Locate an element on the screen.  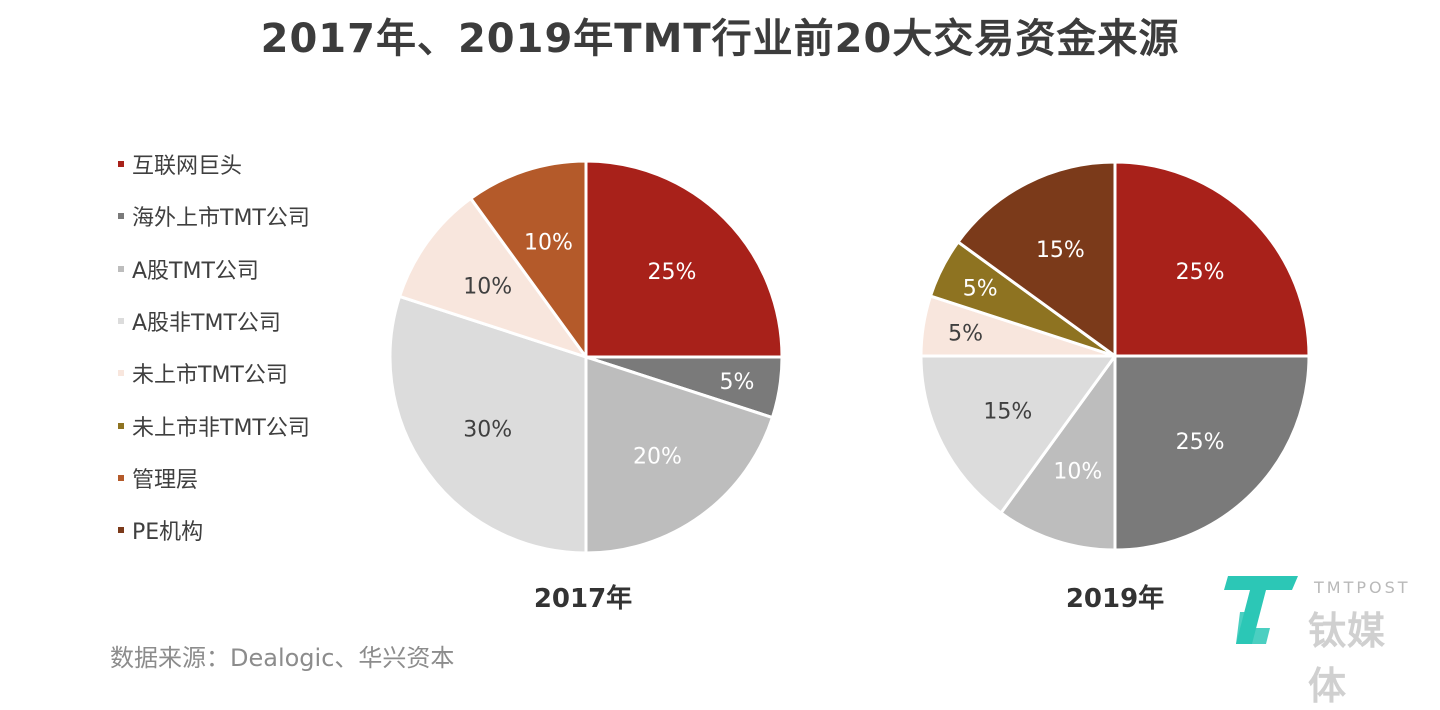
legend-label: 互联网巨头 is located at coordinates (187, 167).